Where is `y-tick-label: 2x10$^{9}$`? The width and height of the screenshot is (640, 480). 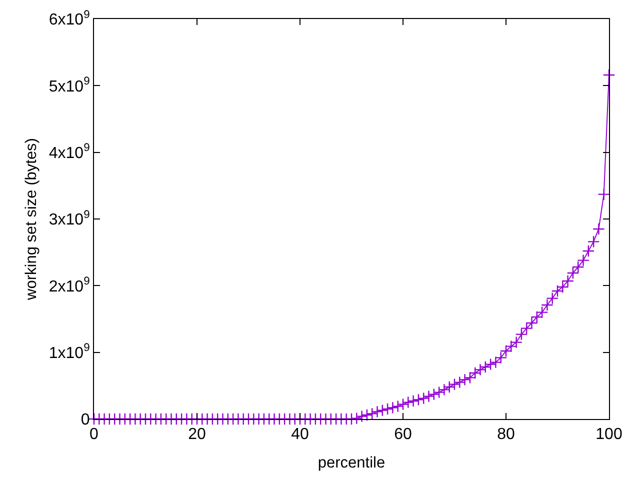
y-tick-label: 2x10$^{9}$ is located at coordinates (69, 286).